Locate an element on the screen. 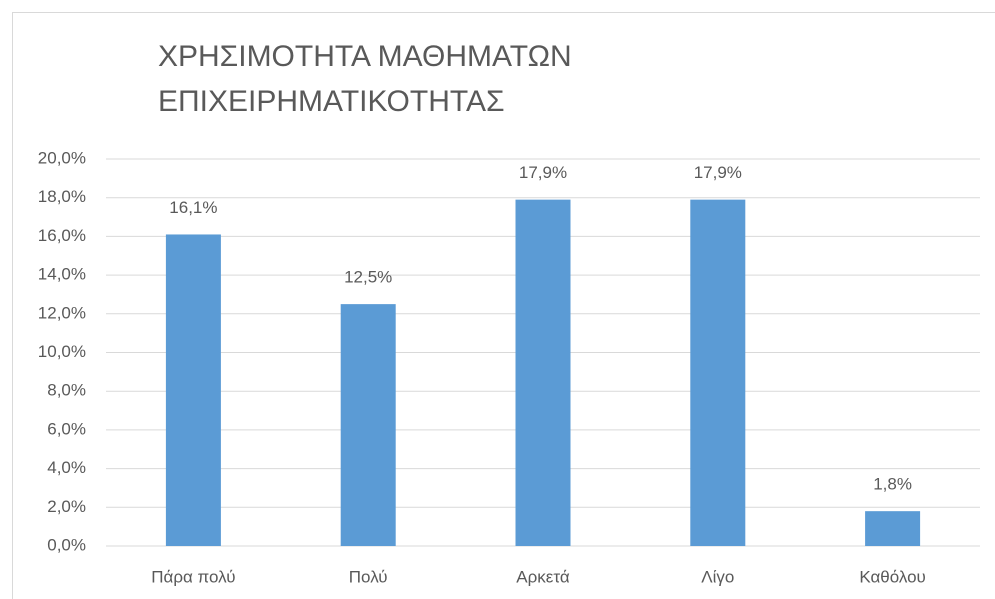 This screenshot has width=995, height=599. x-tick-label: Πολύ is located at coordinates (368, 576).